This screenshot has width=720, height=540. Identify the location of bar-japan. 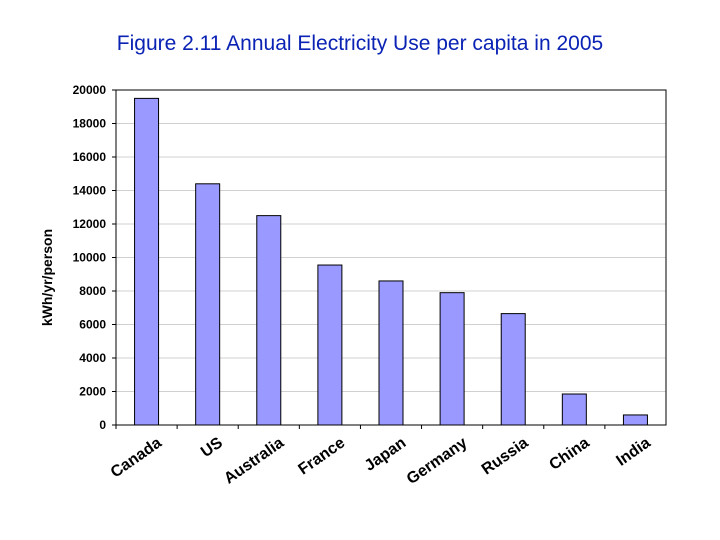
(391, 353).